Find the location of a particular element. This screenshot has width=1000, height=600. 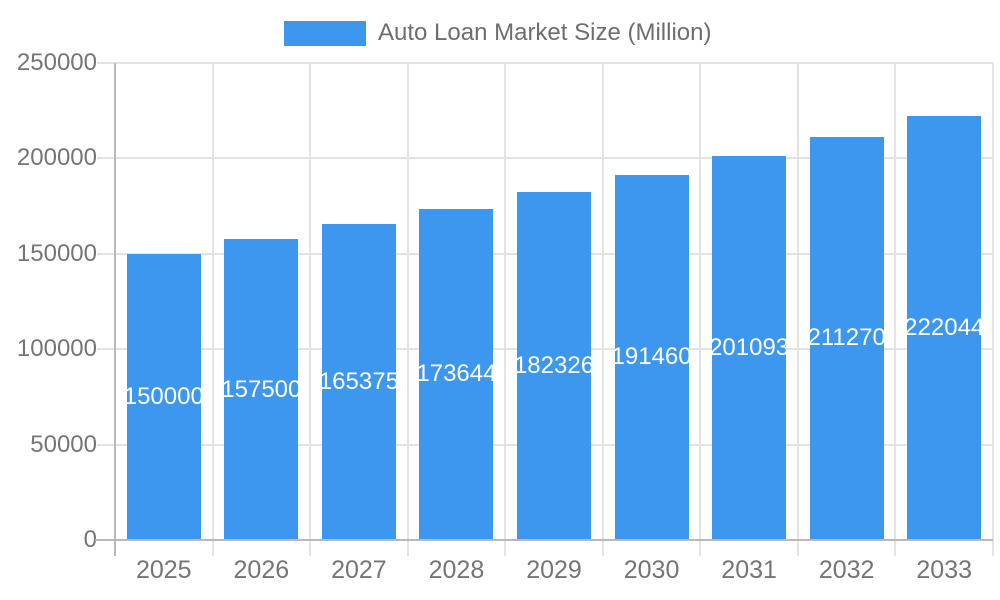

bar-2029: 182326 is located at coordinates (554, 366).